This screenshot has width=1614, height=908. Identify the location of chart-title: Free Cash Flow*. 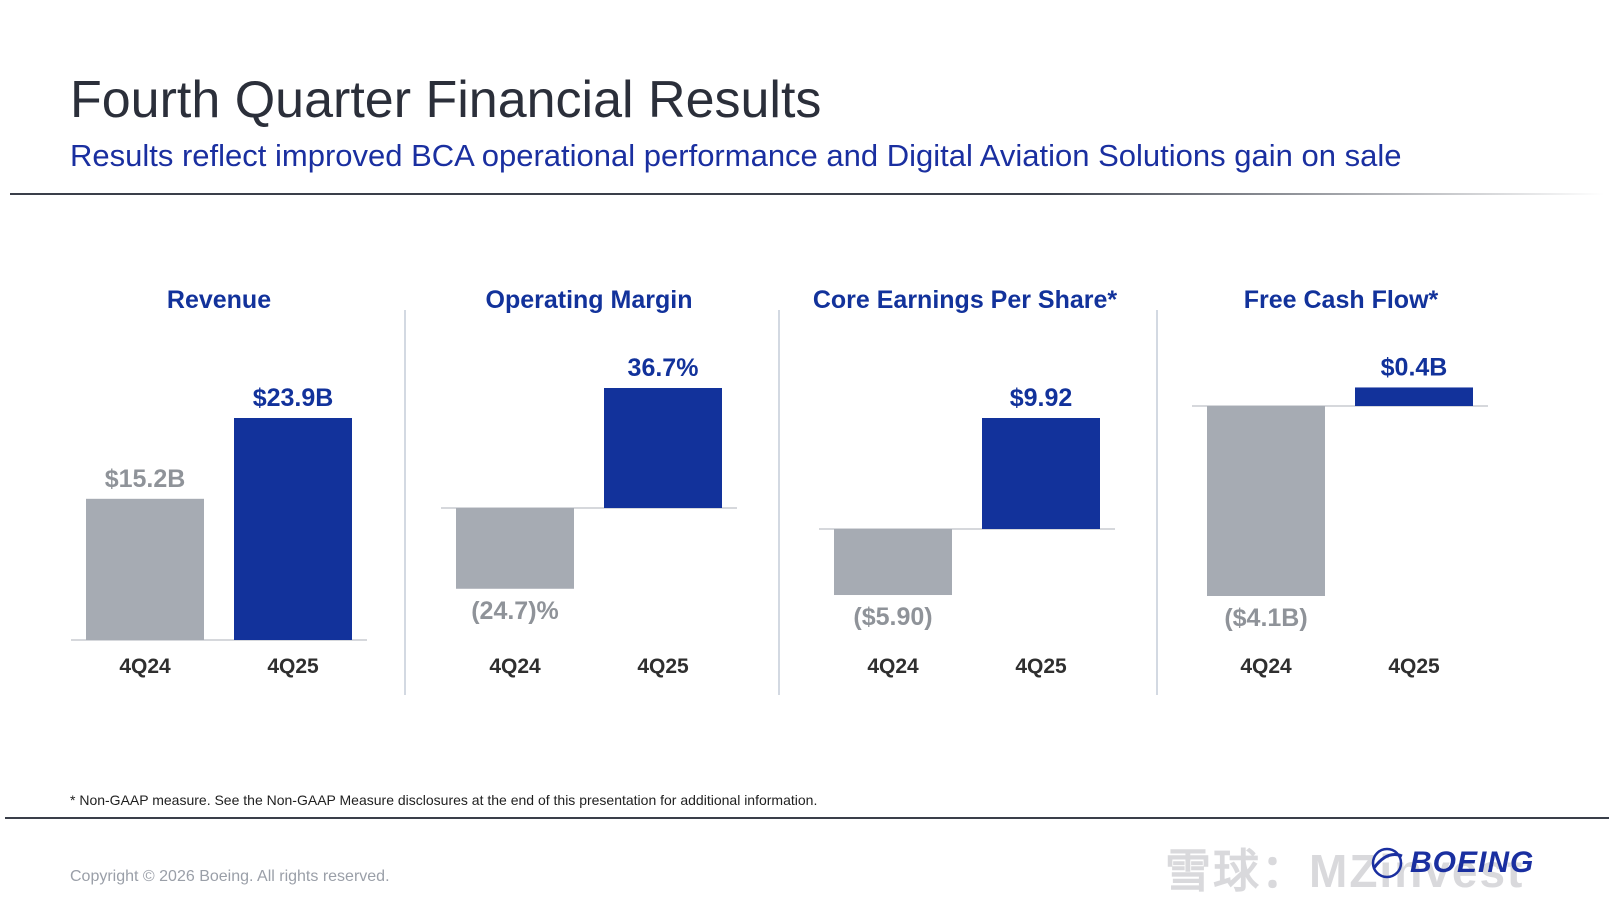
(1341, 300).